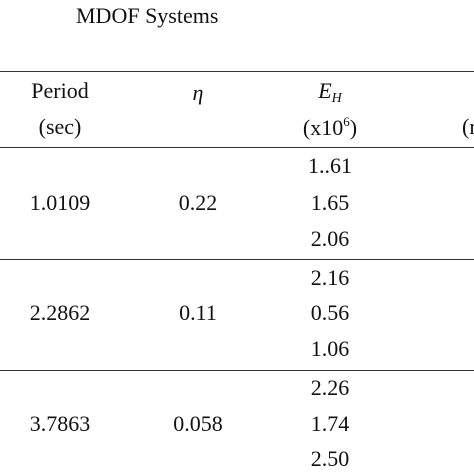 Image resolution: width=474 pixels, height=474 pixels. What do you see at coordinates (198, 202) in the screenshot?
I see `eta-cell: 0.22` at bounding box center [198, 202].